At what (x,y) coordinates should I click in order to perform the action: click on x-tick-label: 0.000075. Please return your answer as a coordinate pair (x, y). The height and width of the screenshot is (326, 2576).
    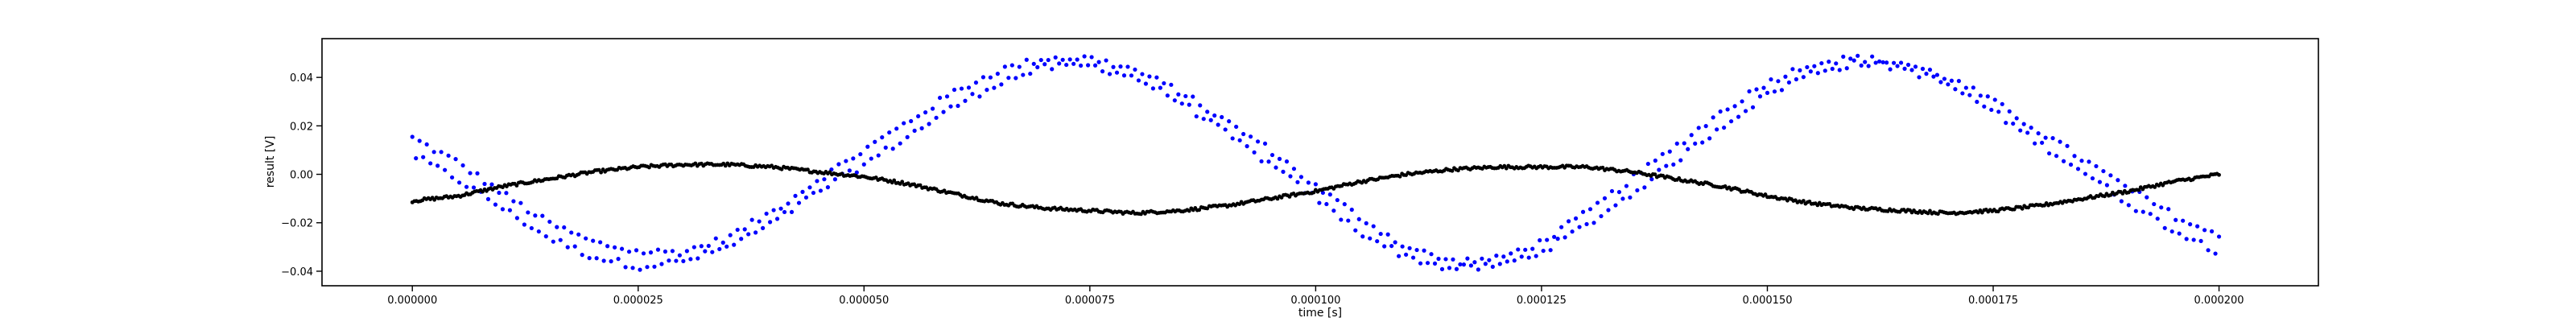
    Looking at the image, I should click on (1090, 301).